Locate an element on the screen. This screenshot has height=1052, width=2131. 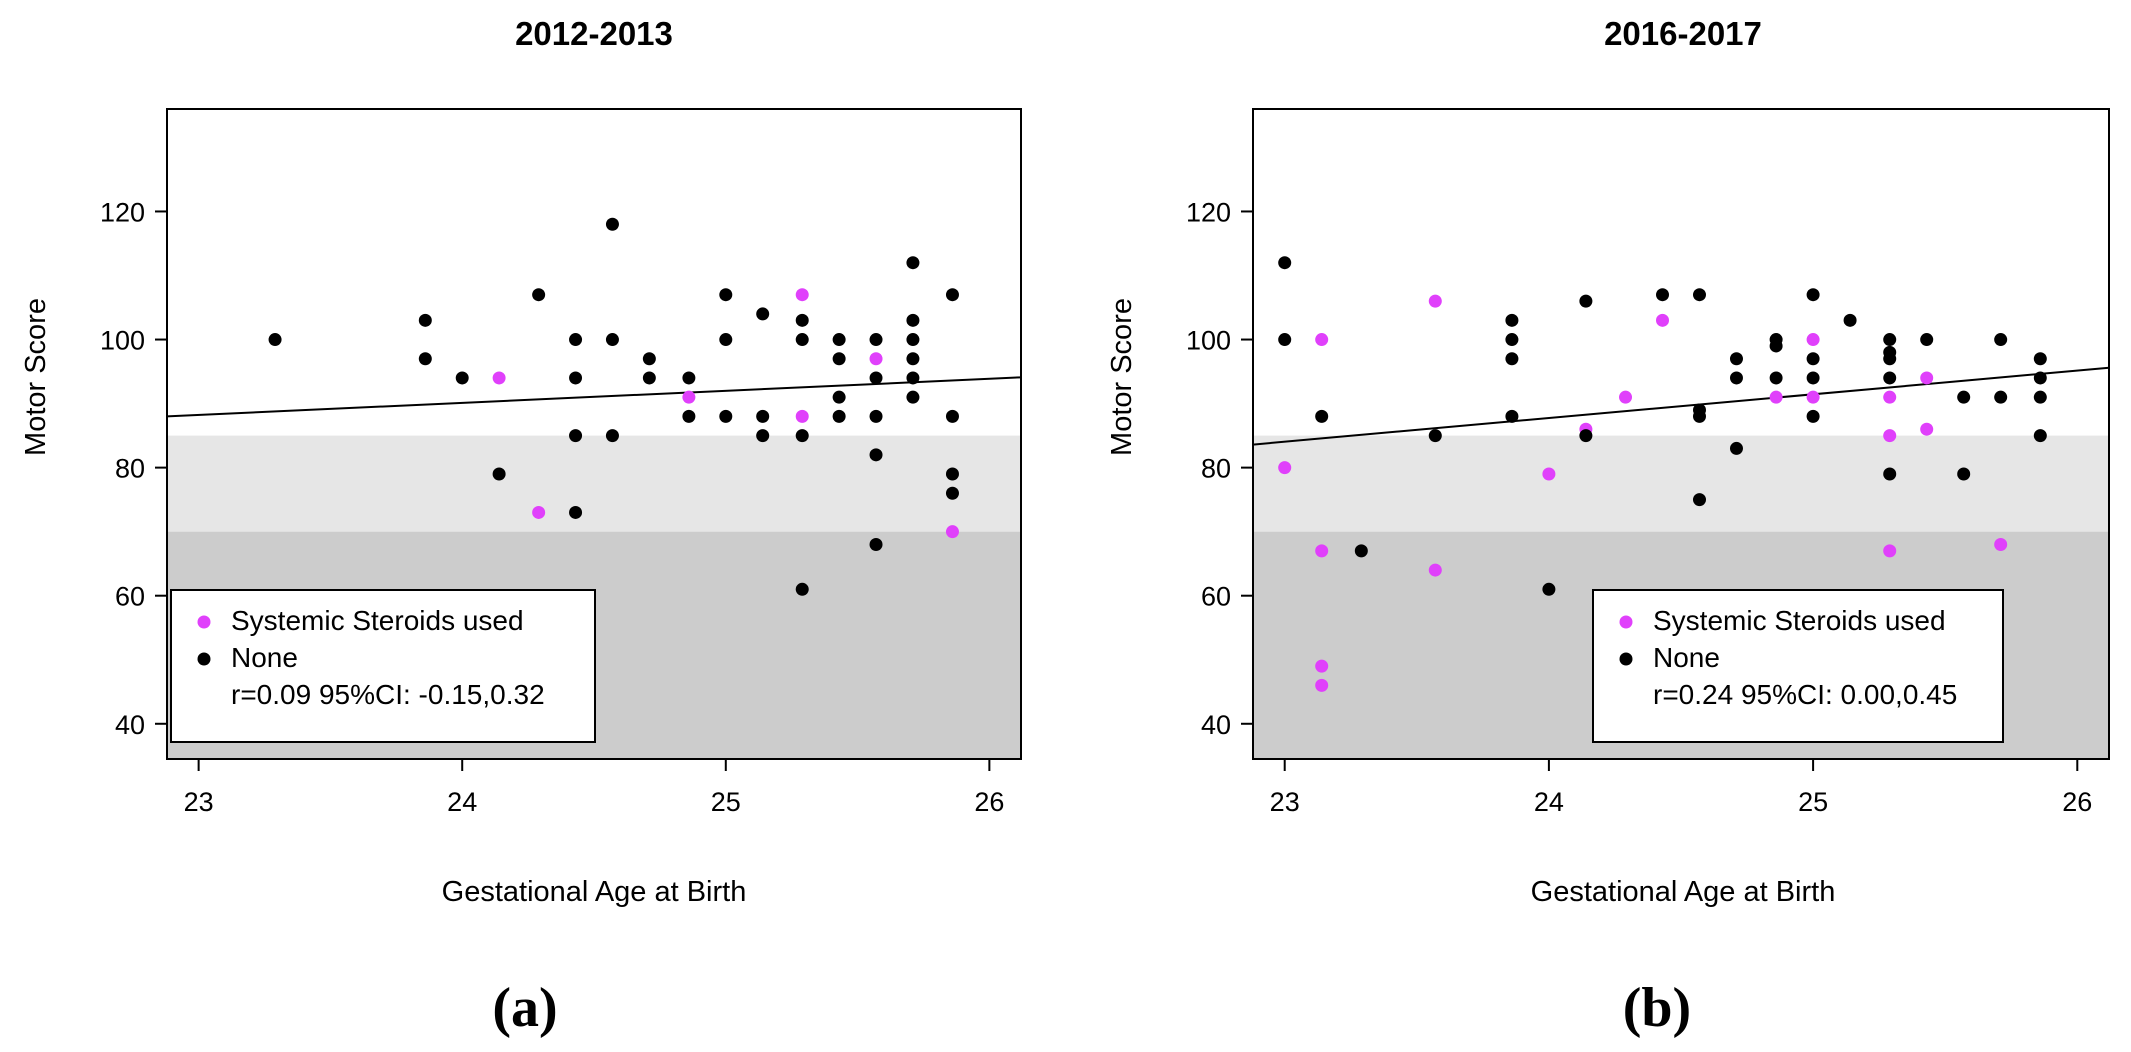
panel-b-legend-marker is located at coordinates (1626, 659).